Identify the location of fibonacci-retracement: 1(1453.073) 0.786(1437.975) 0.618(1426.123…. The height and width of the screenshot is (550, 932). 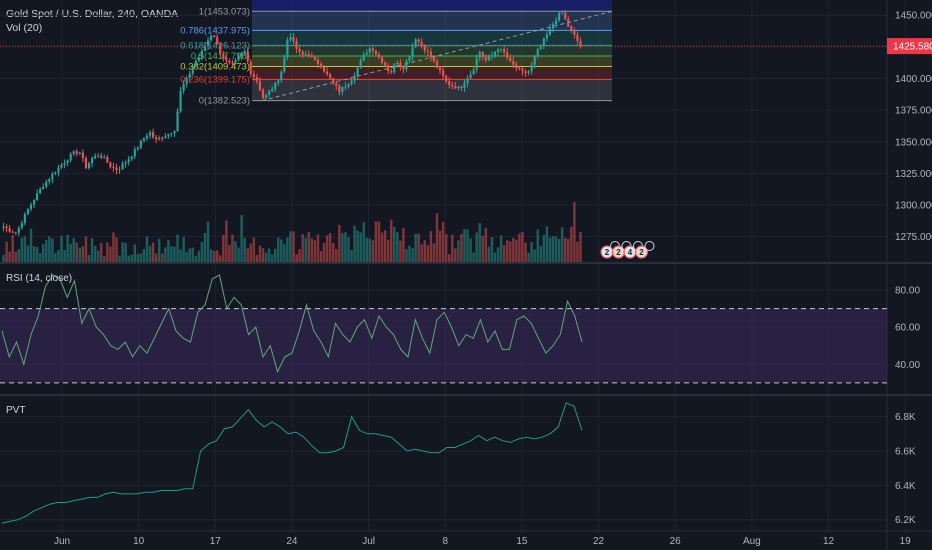
(396, 53).